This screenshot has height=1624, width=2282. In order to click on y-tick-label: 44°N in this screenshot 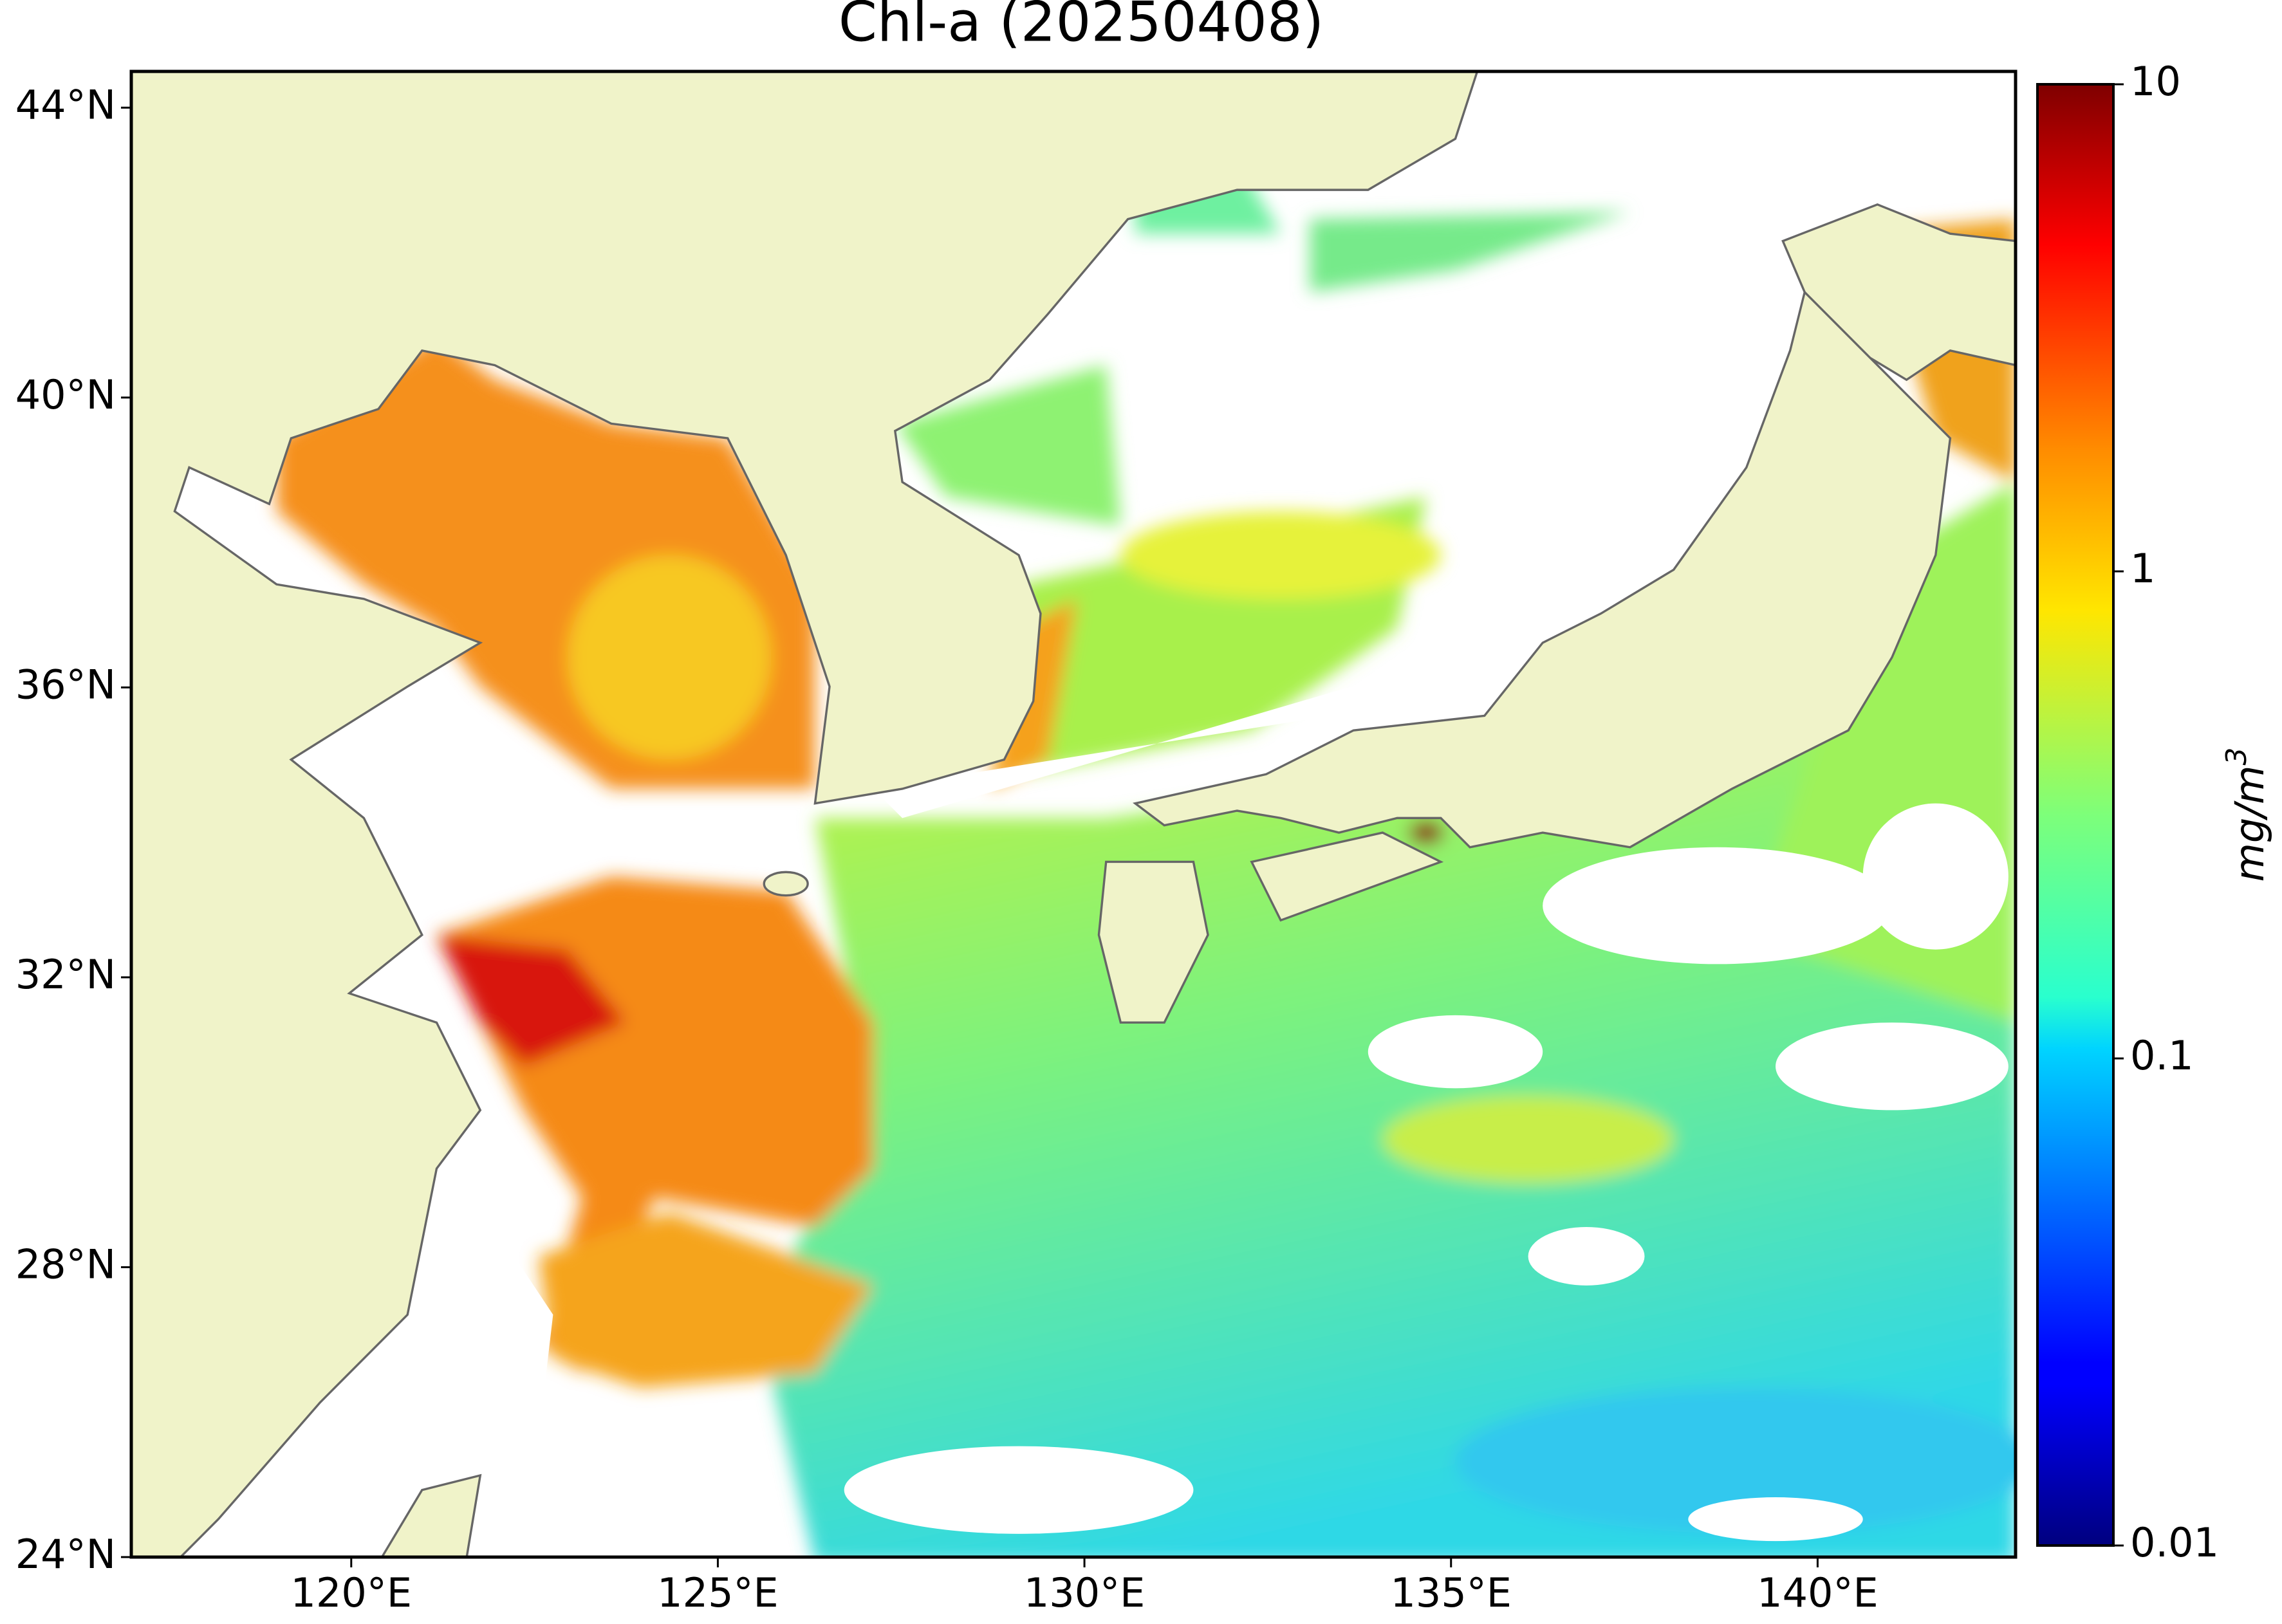, I will do `click(66, 104)`.